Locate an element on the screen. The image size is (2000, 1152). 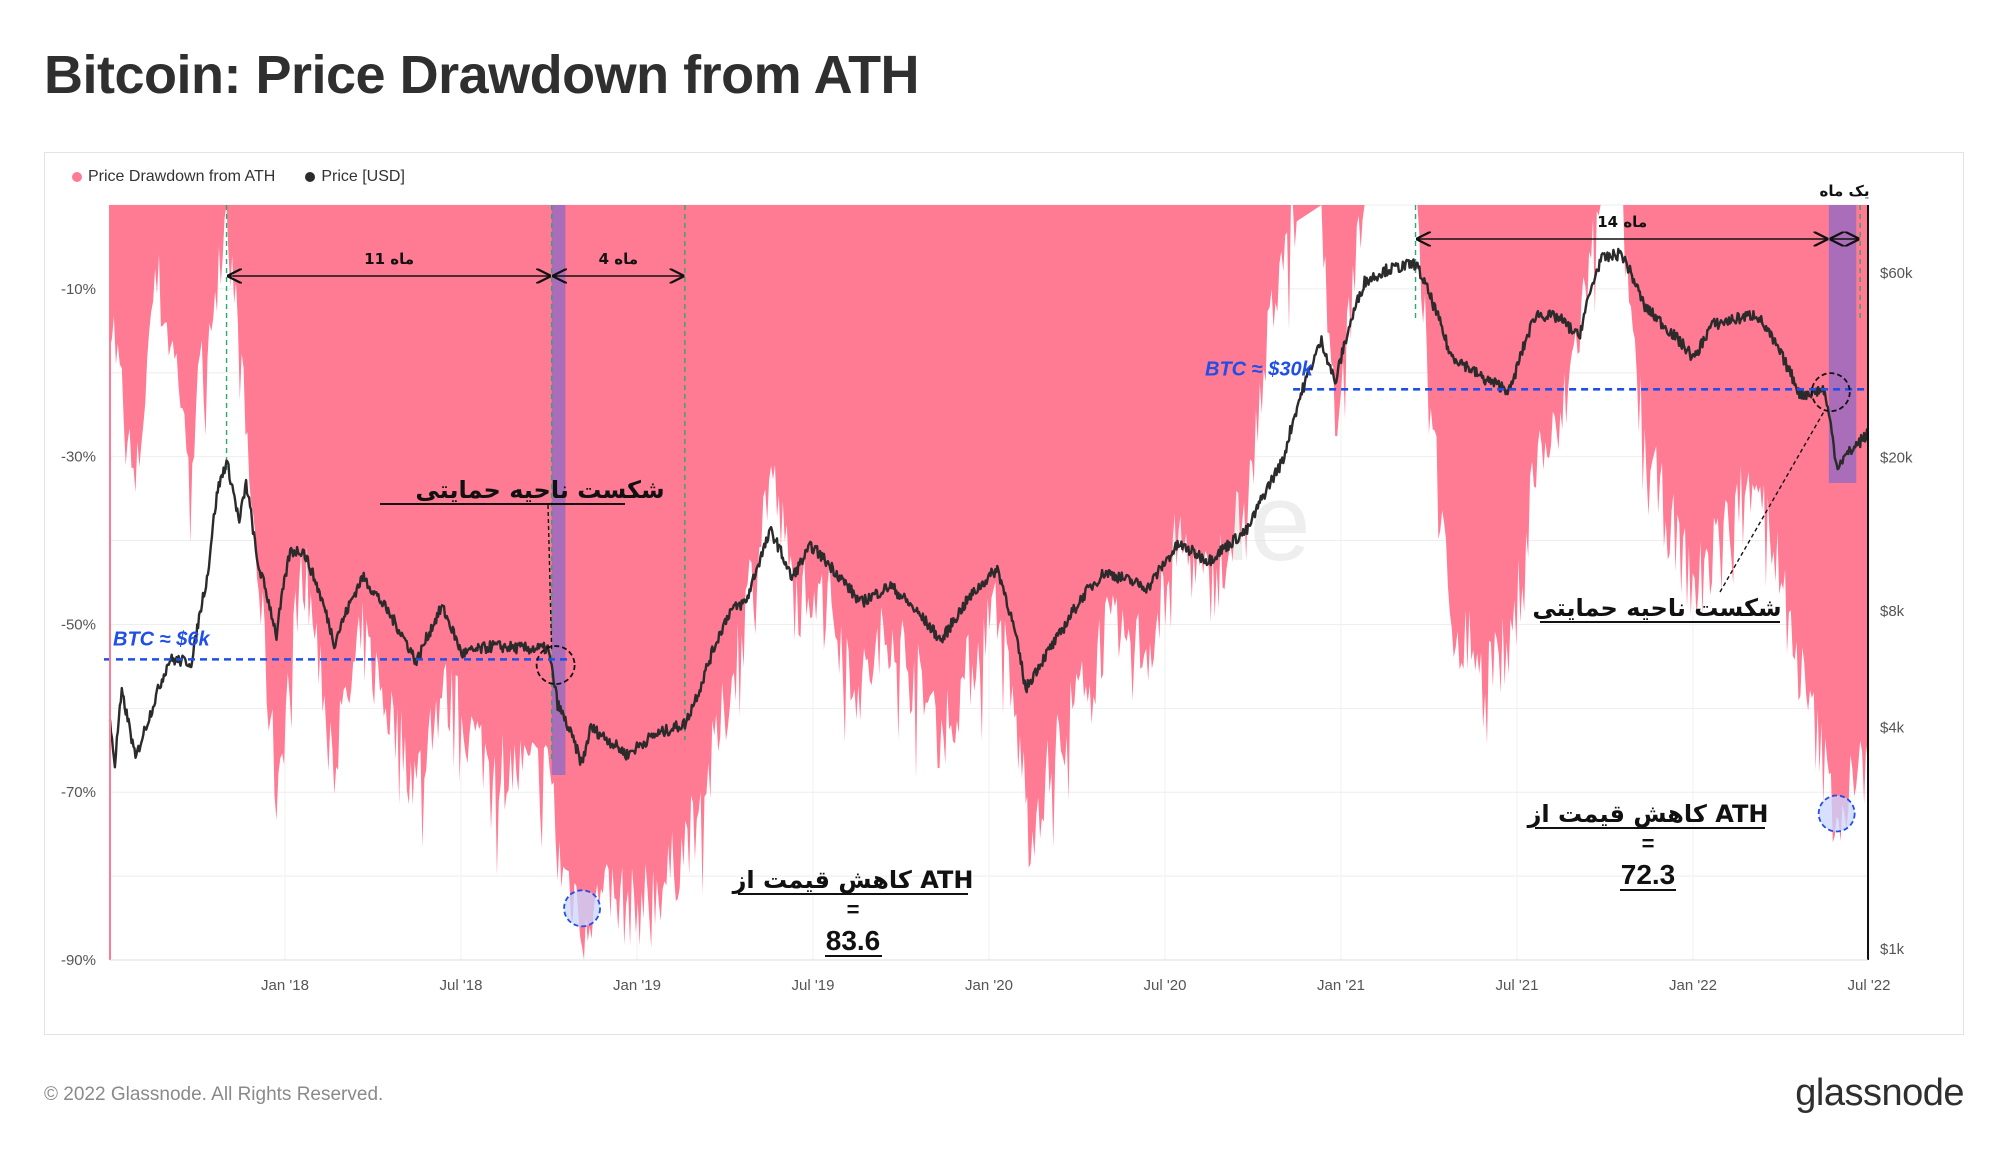
brand-logo: glassnode is located at coordinates (1879, 1093).